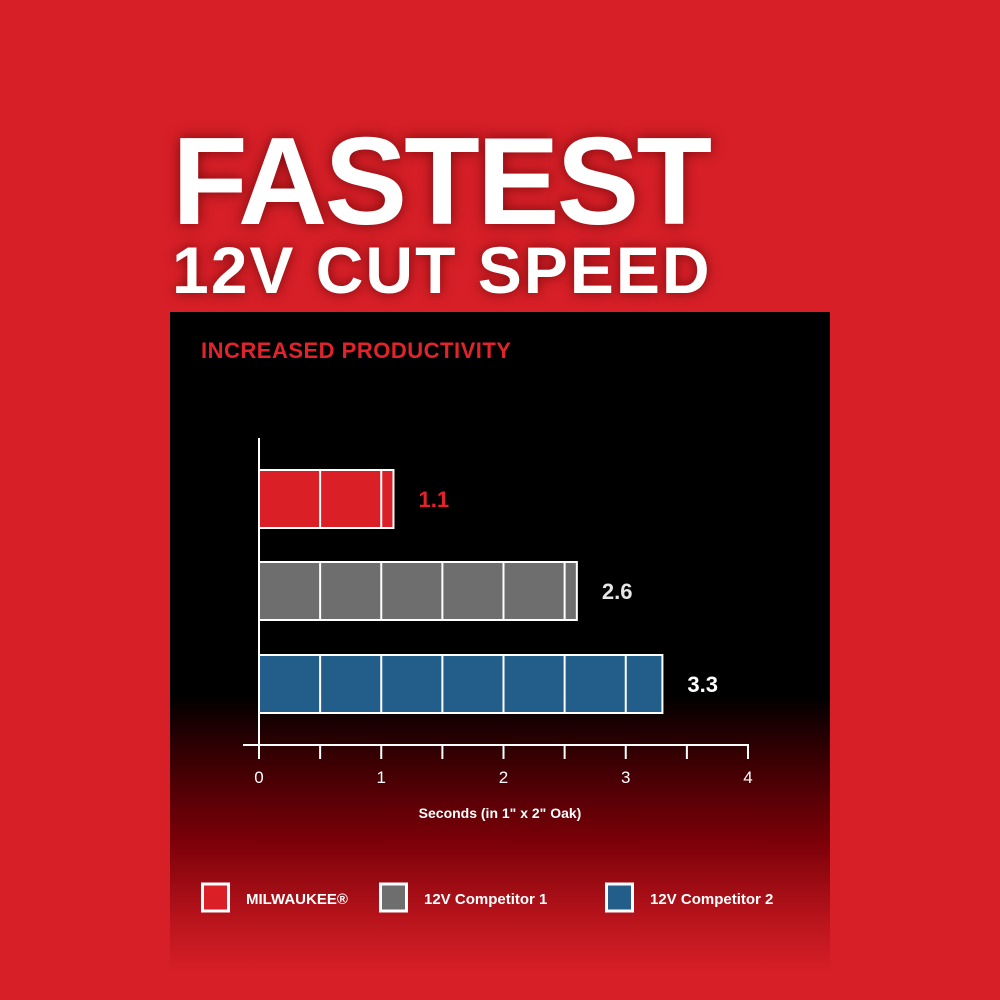 The width and height of the screenshot is (1000, 1000). What do you see at coordinates (485, 899) in the screenshot?
I see `legend-label: 12V Competitor 1` at bounding box center [485, 899].